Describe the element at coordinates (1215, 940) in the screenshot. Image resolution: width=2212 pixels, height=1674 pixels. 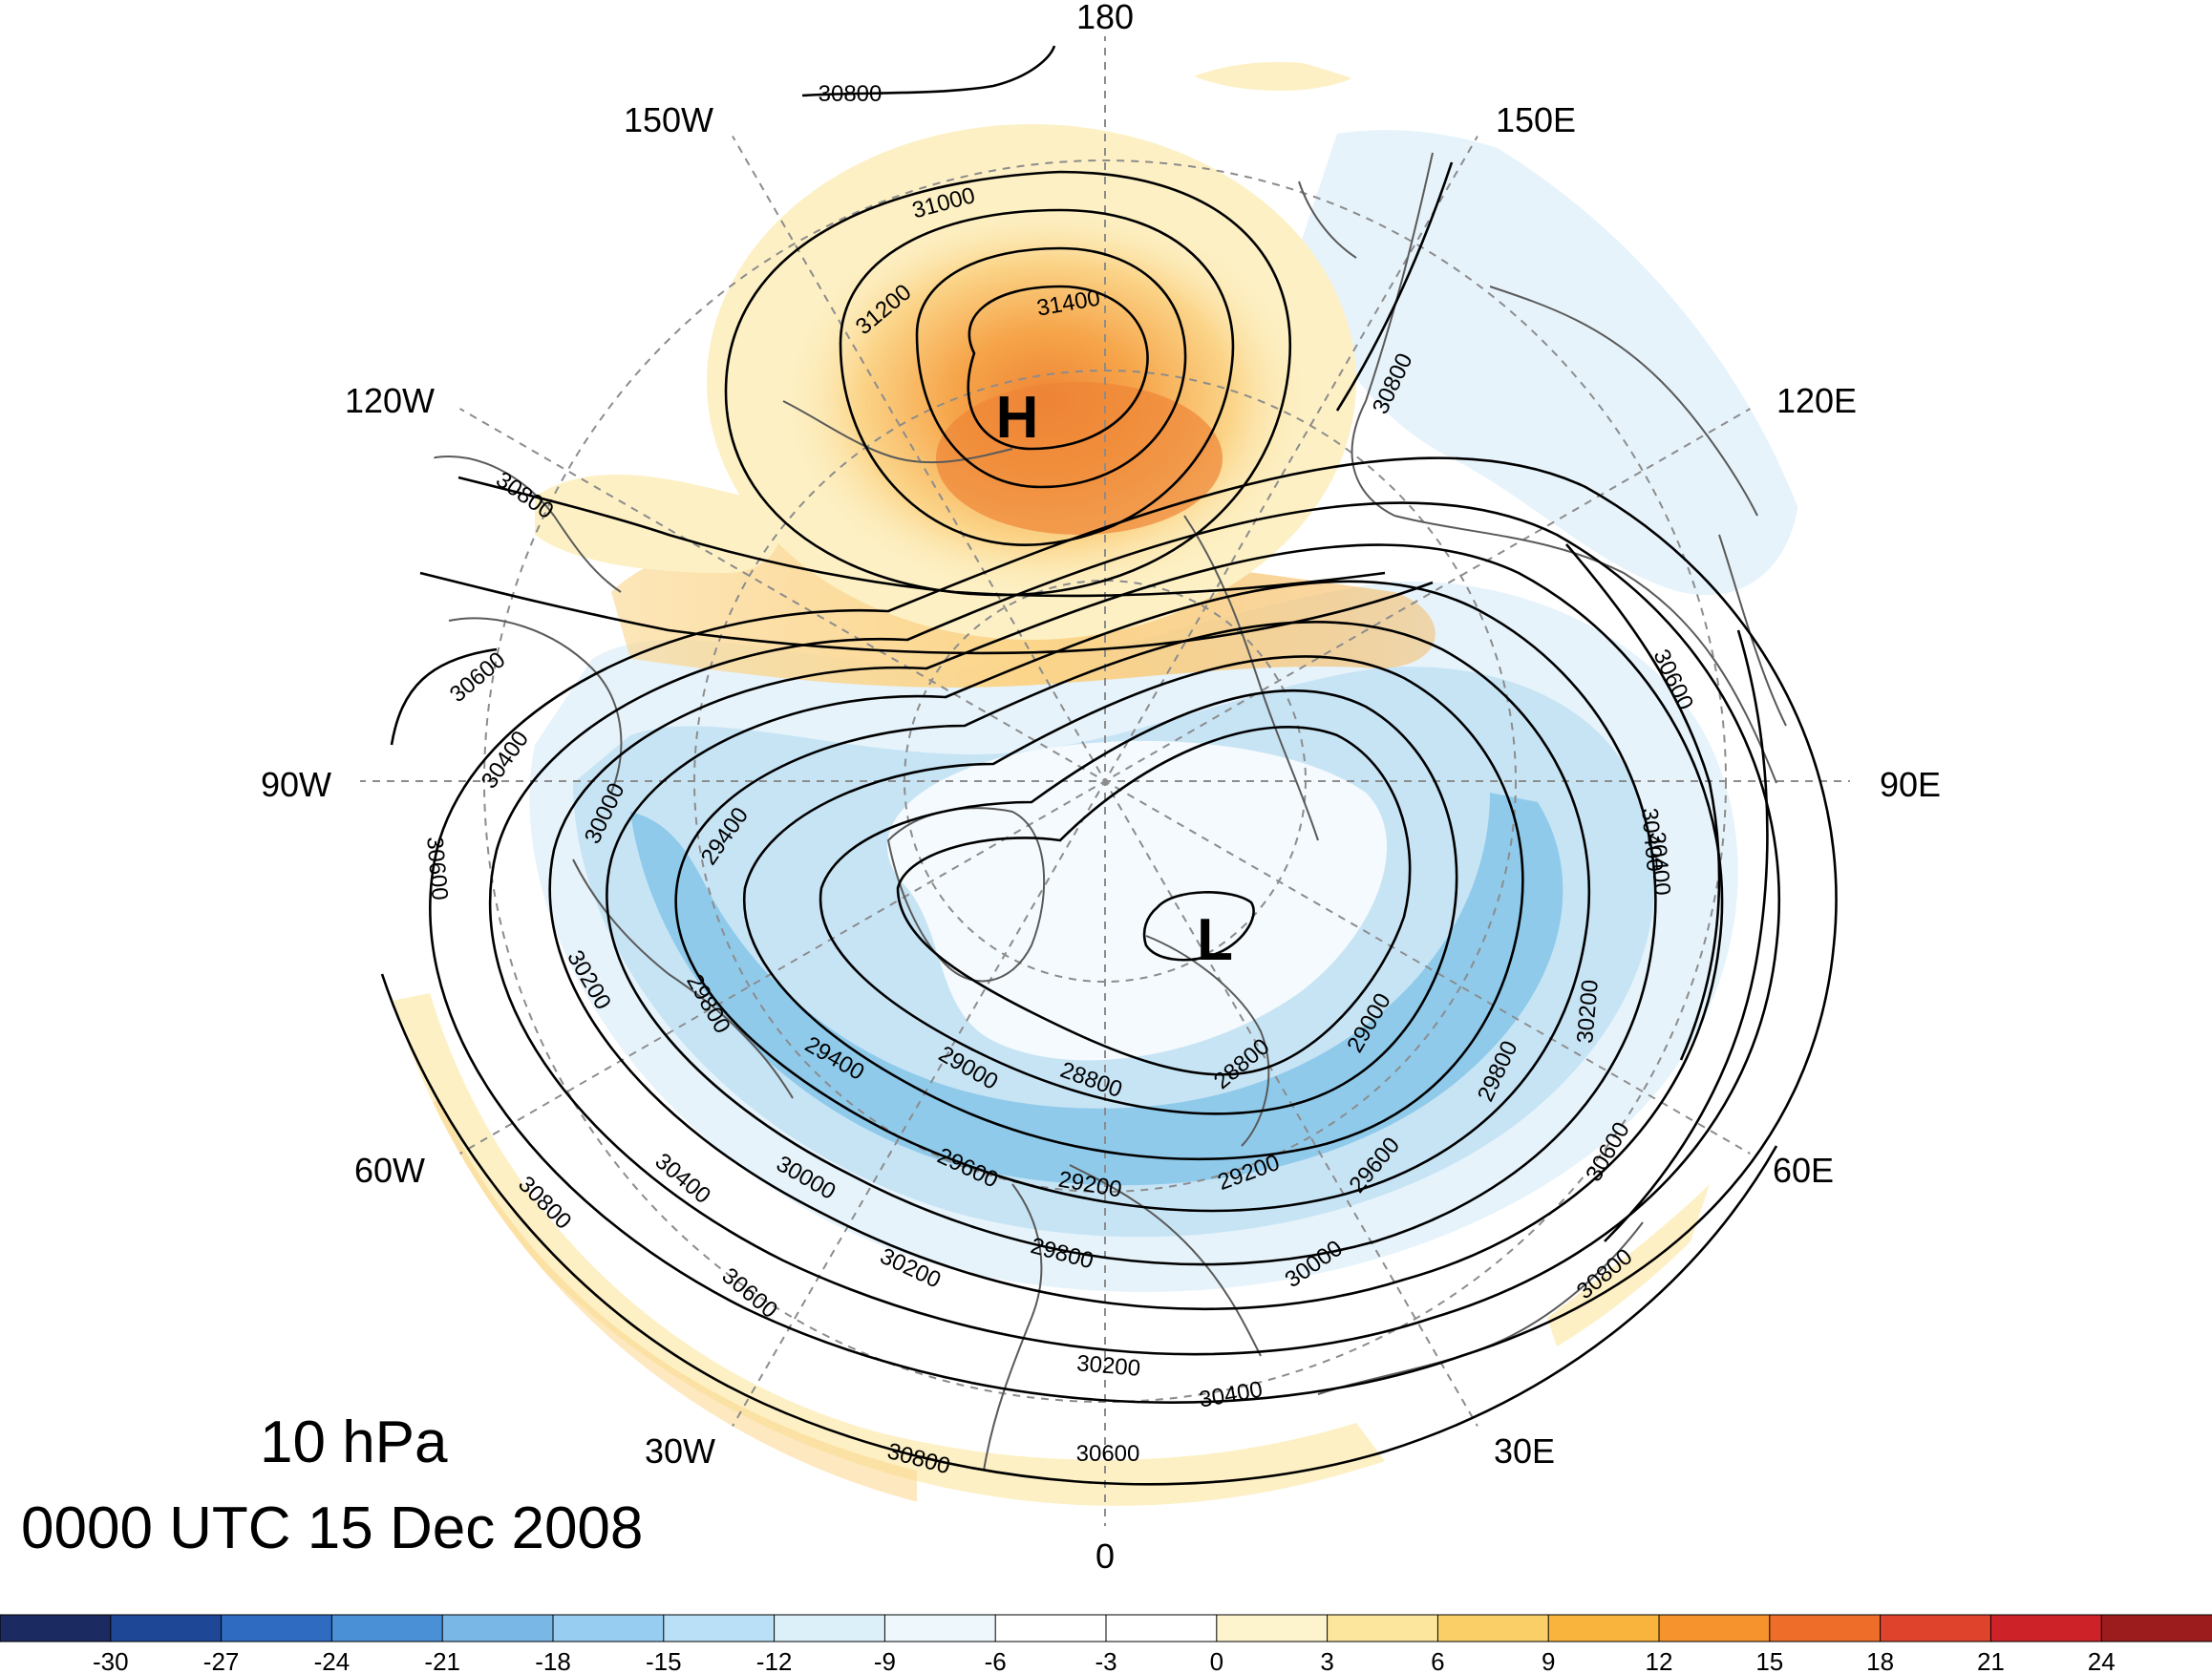
I see `low-pressure-center: L` at that location.